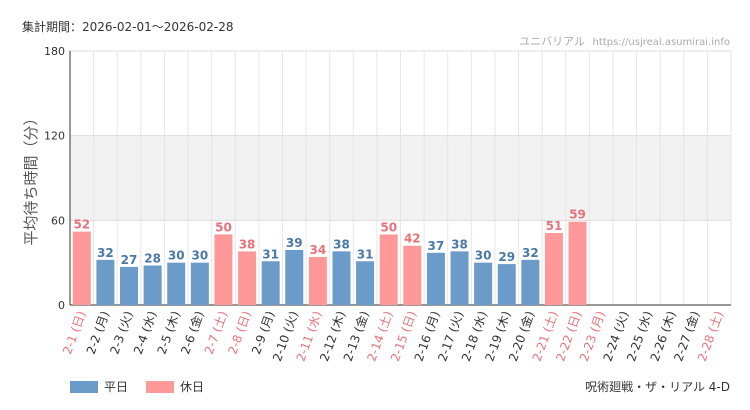 The height and width of the screenshot is (410, 750). What do you see at coordinates (661, 42) in the screenshot?
I see `source-url: https://usjreal.asumirai.info` at bounding box center [661, 42].